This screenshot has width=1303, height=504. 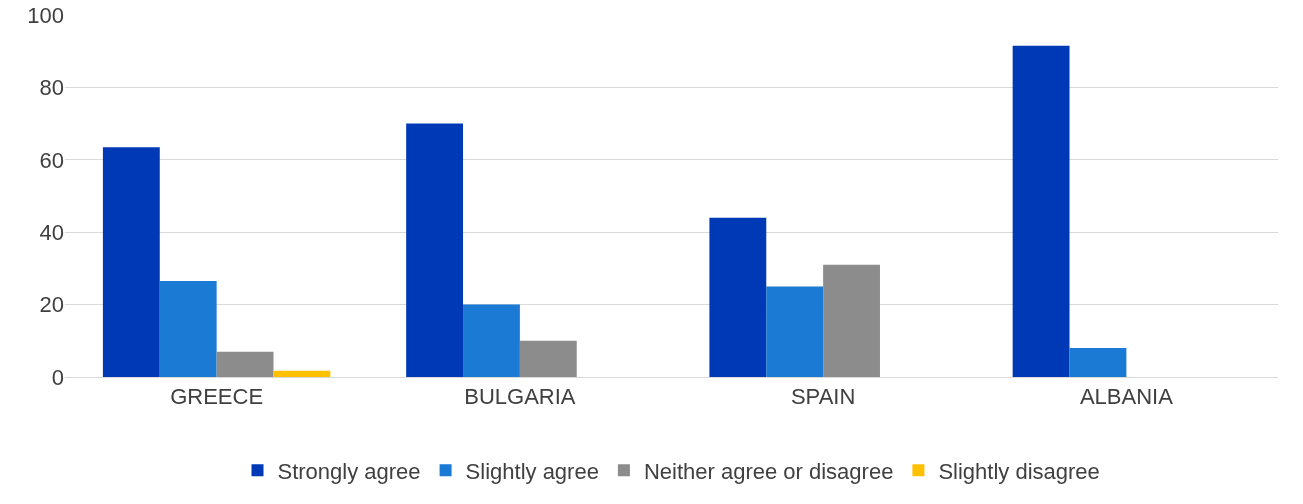 I want to click on legend-label: Strongly agree, so click(x=349, y=471).